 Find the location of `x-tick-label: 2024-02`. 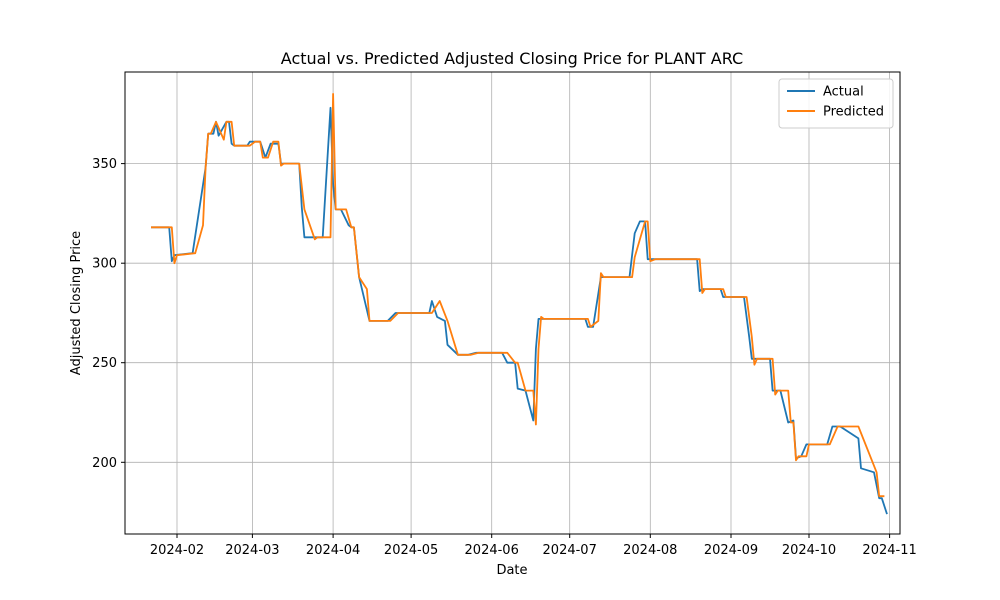

x-tick-label: 2024-02 is located at coordinates (177, 550).